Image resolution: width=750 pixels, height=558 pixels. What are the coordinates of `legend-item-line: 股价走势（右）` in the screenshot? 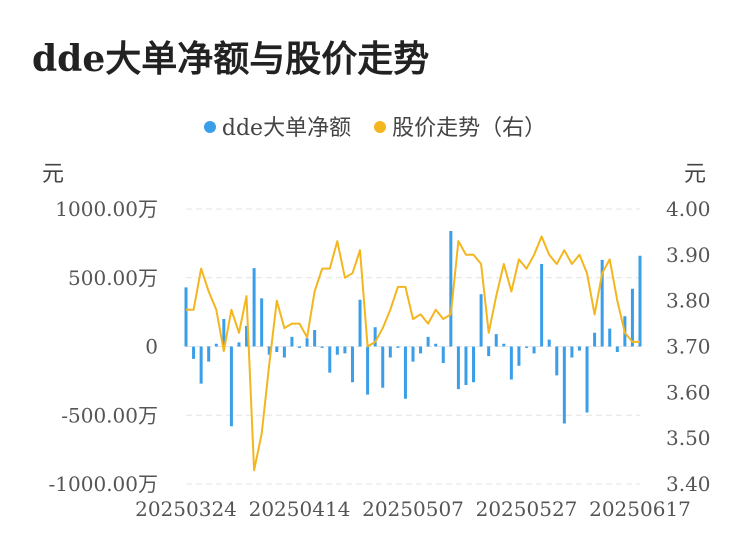 It's located at (460, 126).